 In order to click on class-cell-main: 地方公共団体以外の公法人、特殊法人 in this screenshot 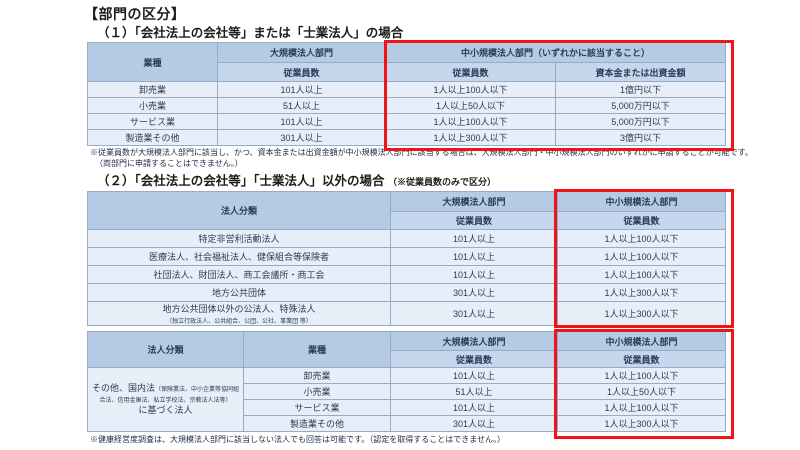, I will do `click(239, 309)`.